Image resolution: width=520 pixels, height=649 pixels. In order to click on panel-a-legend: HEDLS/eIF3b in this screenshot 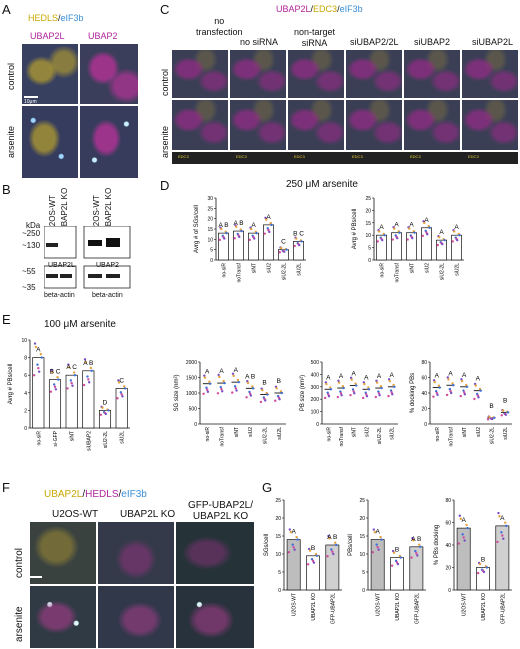, I will do `click(56, 18)`.